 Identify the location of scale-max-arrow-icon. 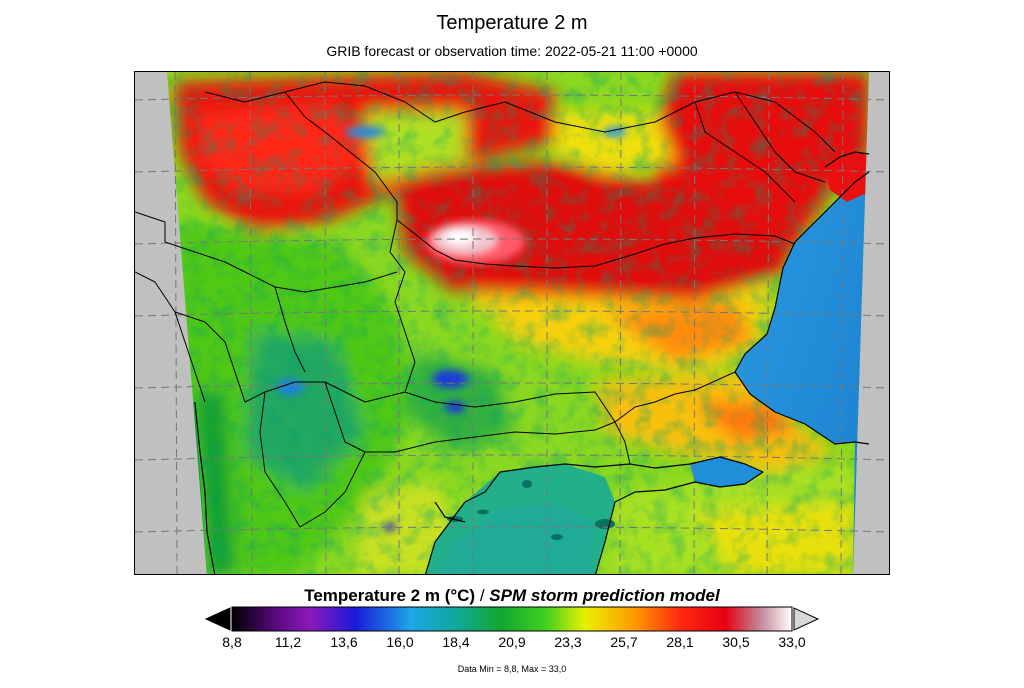
(806, 619).